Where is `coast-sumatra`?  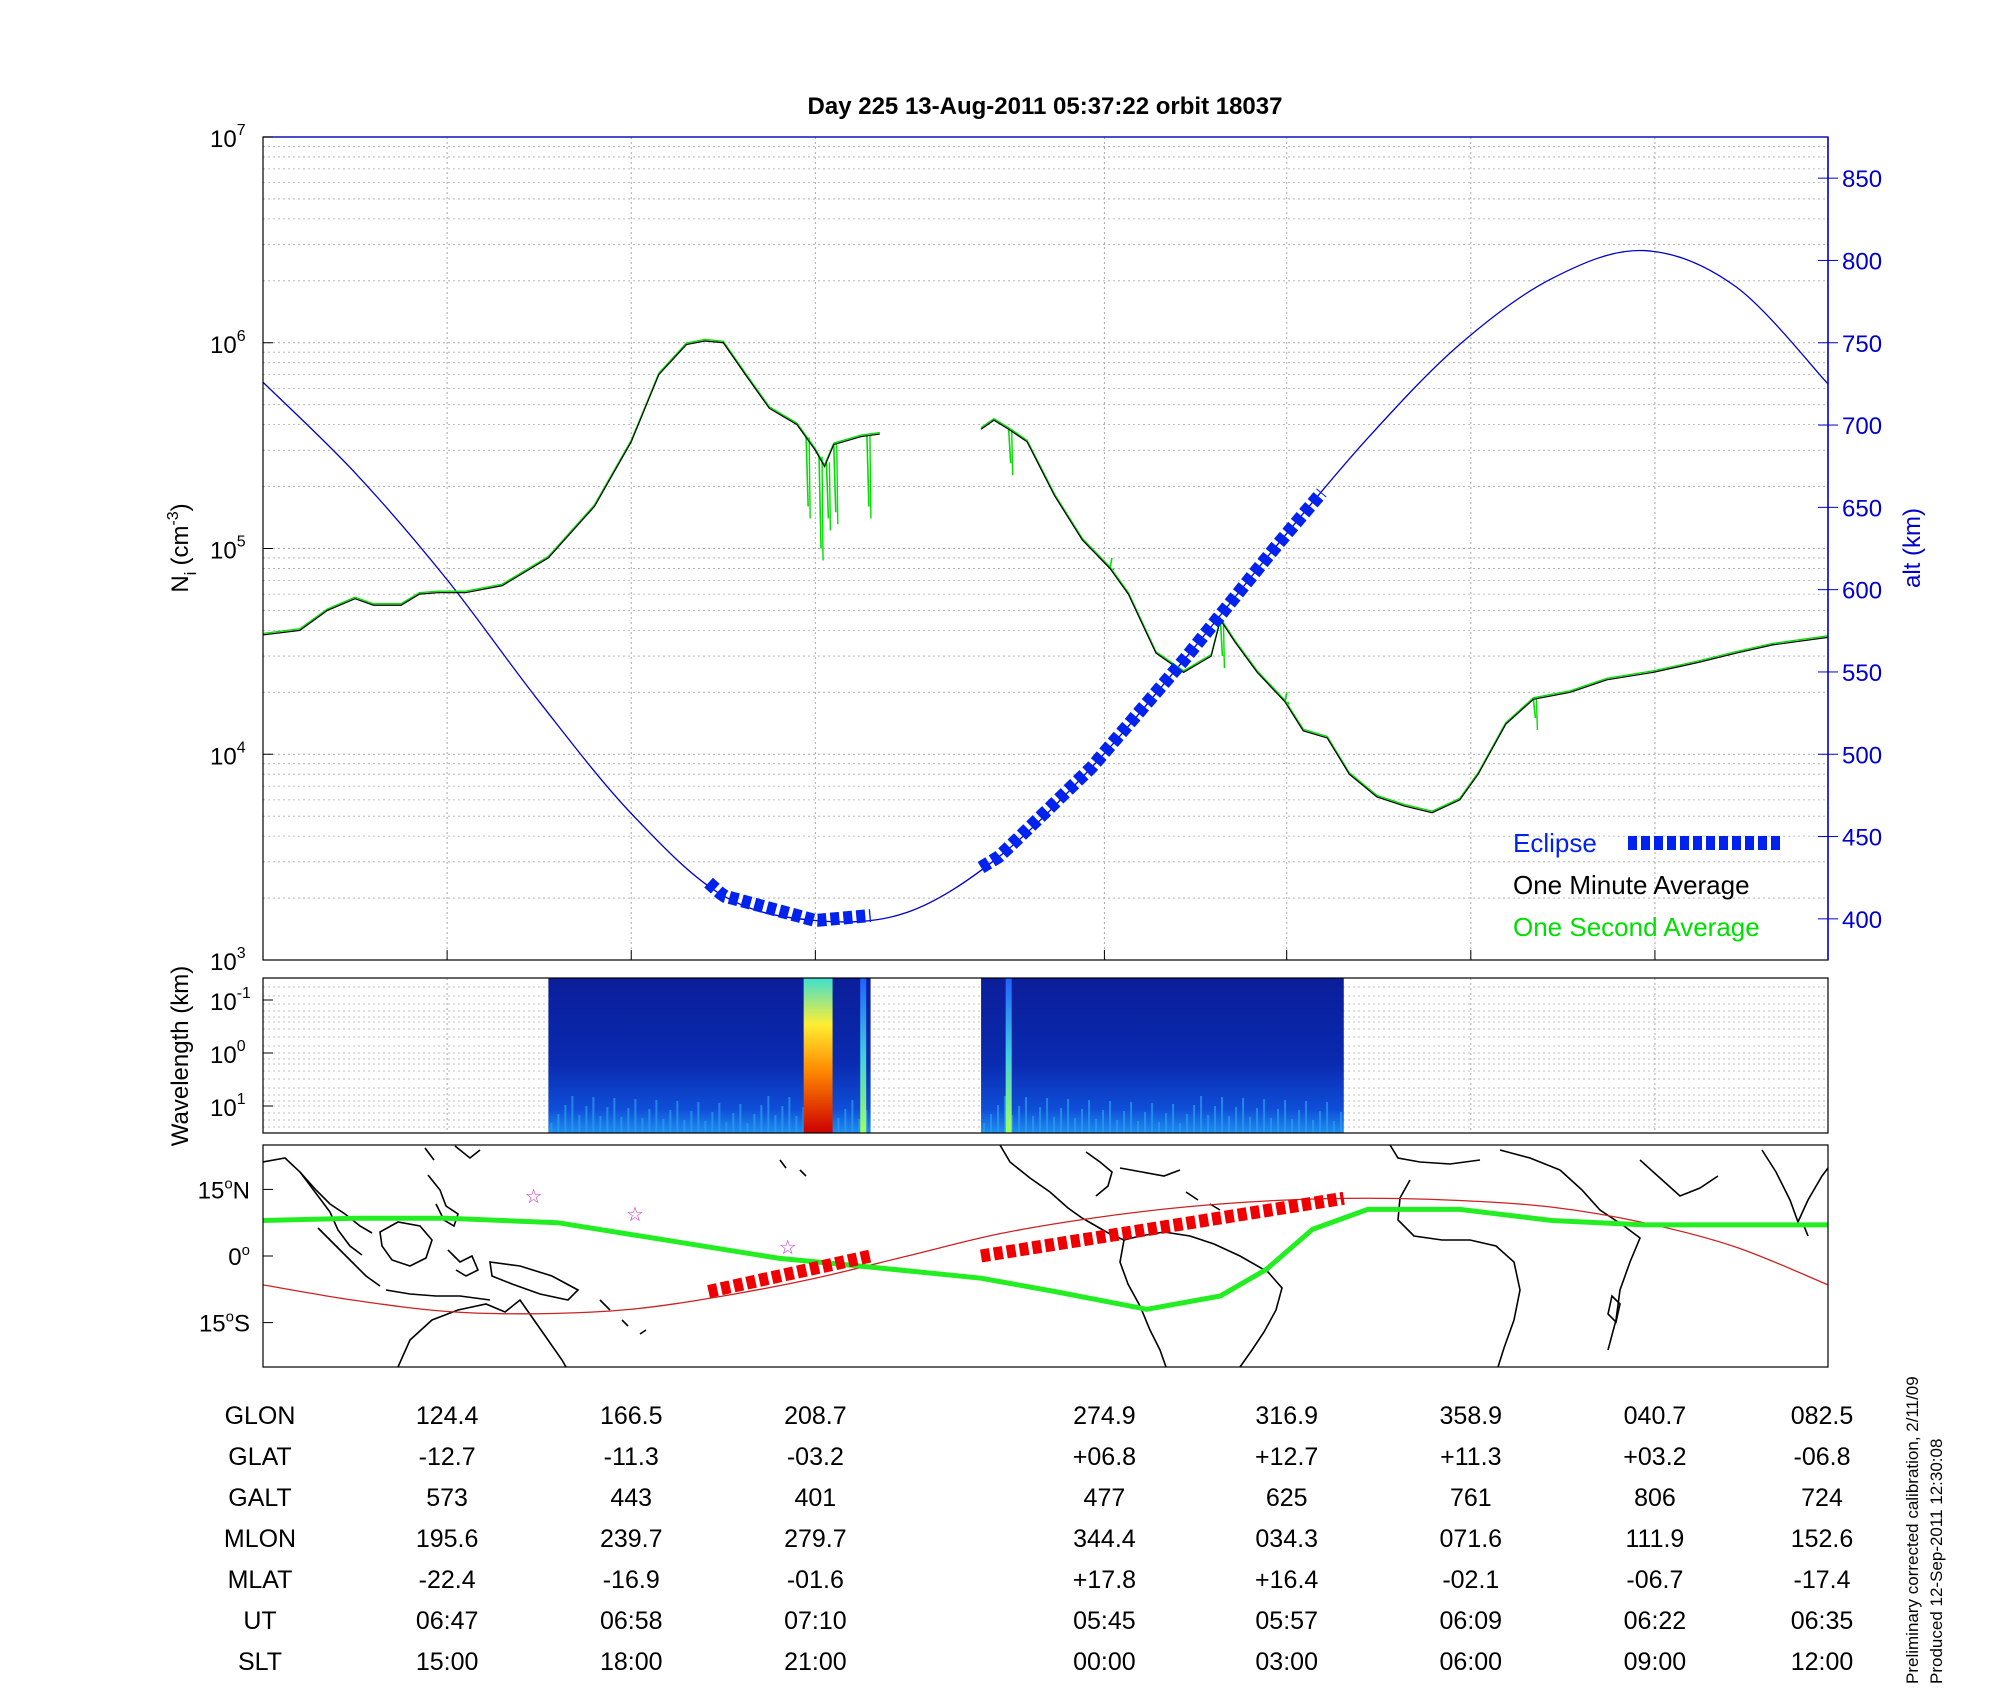 coast-sumatra is located at coordinates (349, 1257).